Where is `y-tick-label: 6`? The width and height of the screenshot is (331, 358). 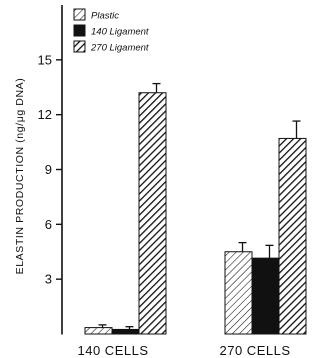 y-tick-label: 6 is located at coordinates (48, 224).